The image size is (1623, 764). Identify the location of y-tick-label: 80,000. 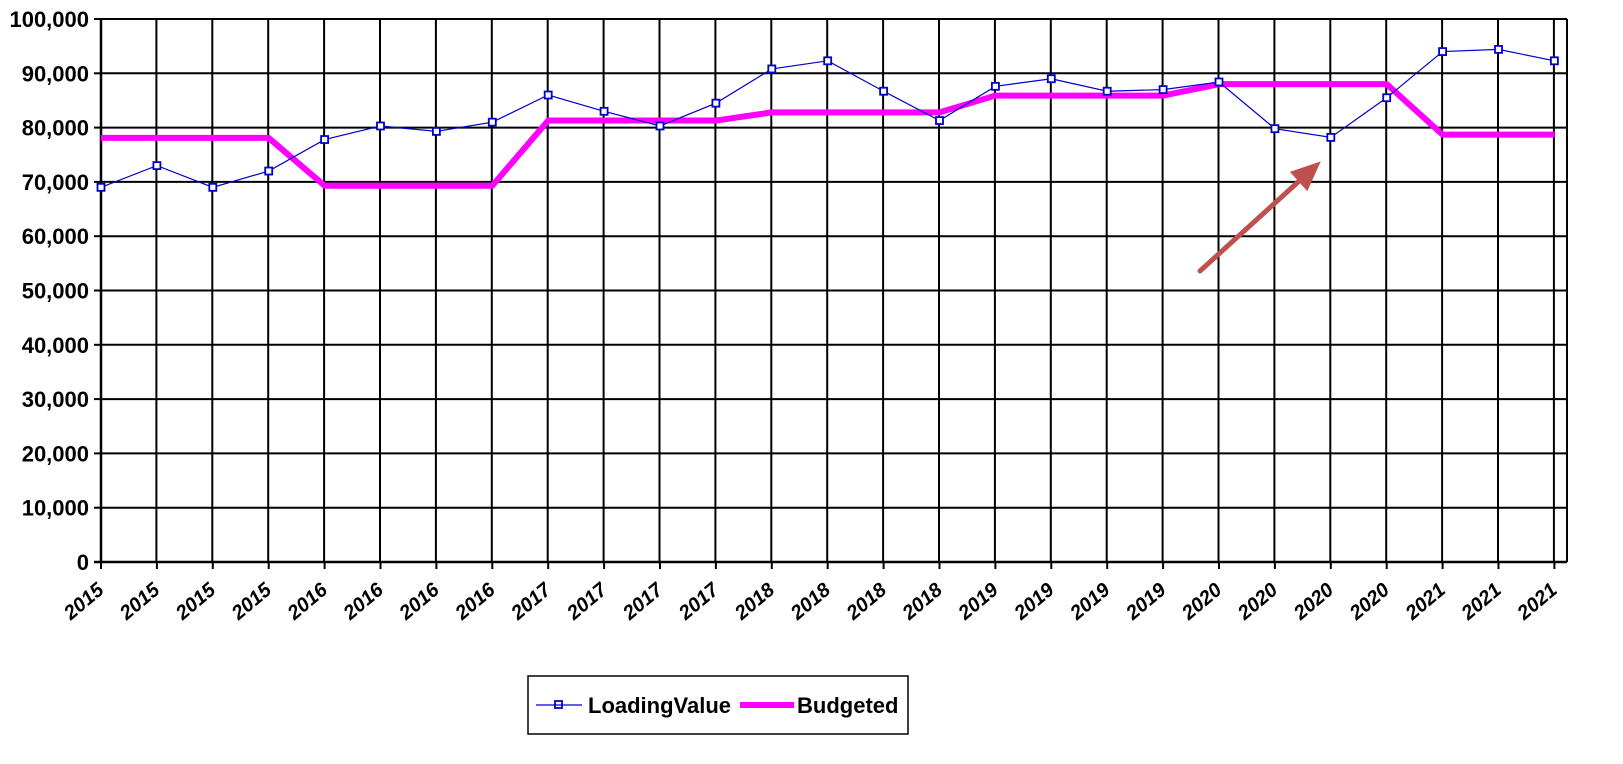
(55, 128).